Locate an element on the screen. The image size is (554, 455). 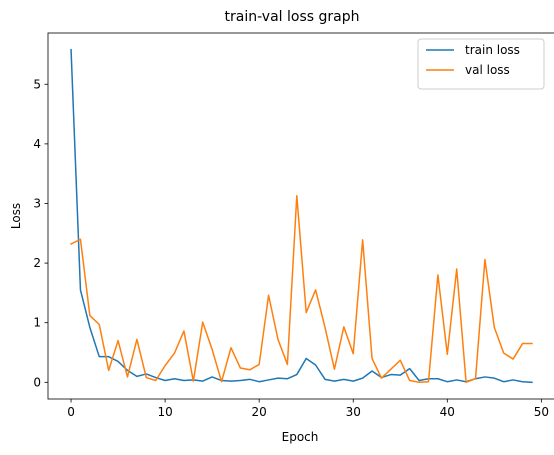
y-tick-label: 1 is located at coordinates (37, 323).